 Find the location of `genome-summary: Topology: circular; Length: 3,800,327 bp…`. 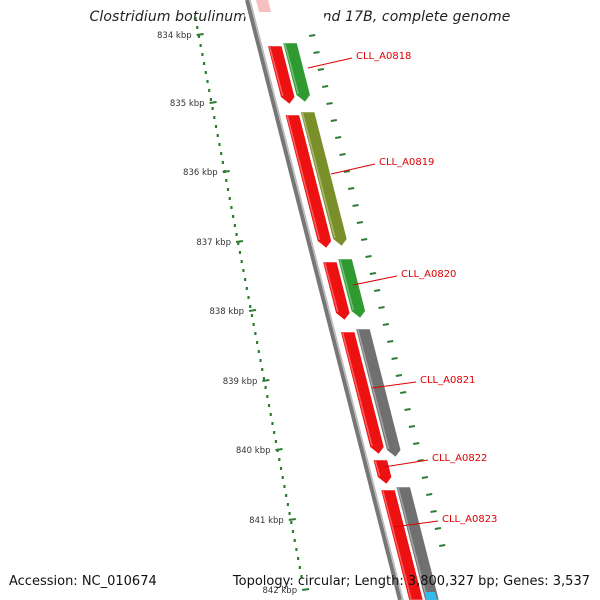

genome-summary: Topology: circular; Length: 3,800,327 bp… is located at coordinates (411, 581).